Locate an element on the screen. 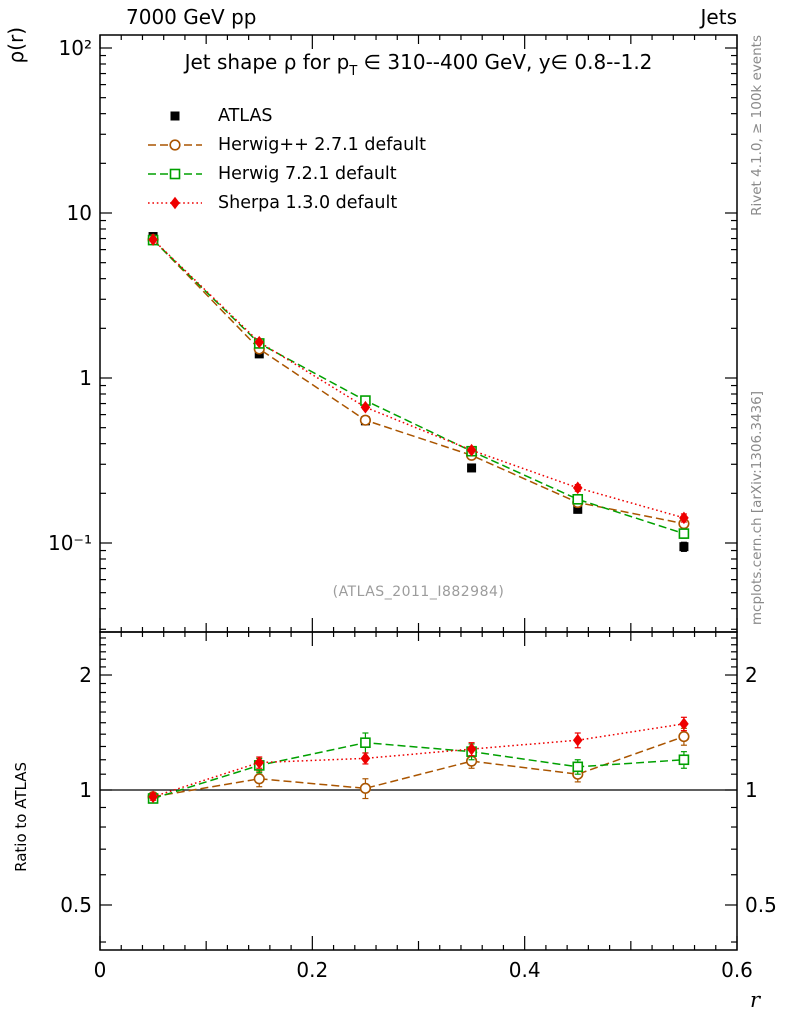 The image size is (786, 1024). y-tick-label: 10 is located at coordinates (79, 213).